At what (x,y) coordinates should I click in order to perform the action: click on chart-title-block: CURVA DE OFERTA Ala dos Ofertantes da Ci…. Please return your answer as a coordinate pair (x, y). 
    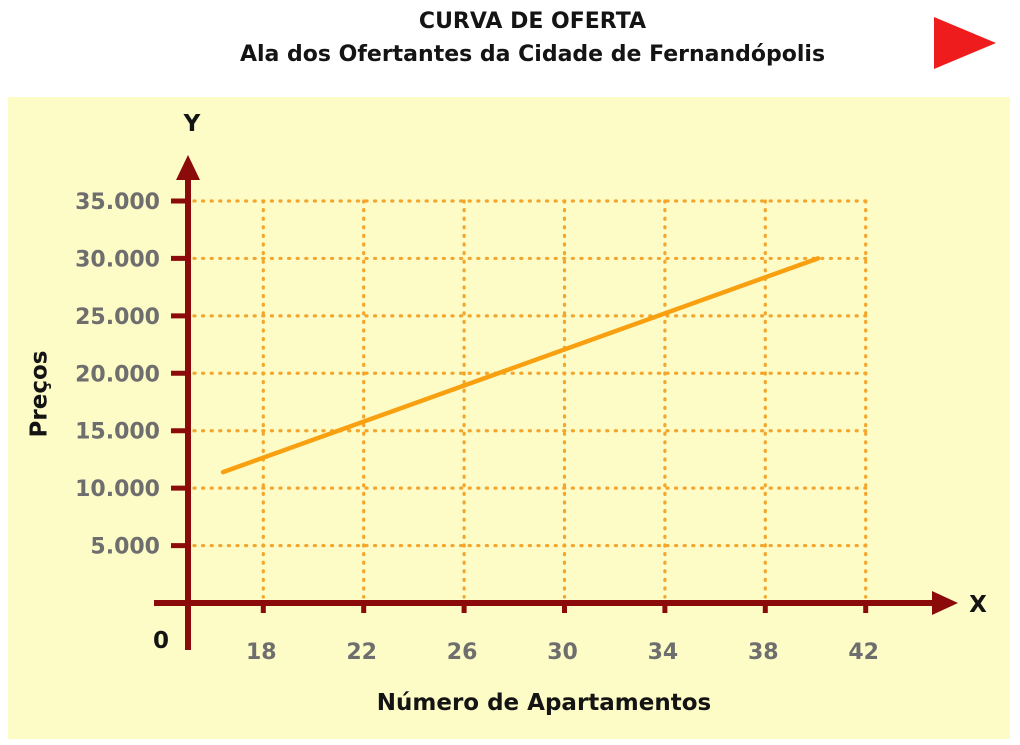
    Looking at the image, I should click on (510, 38).